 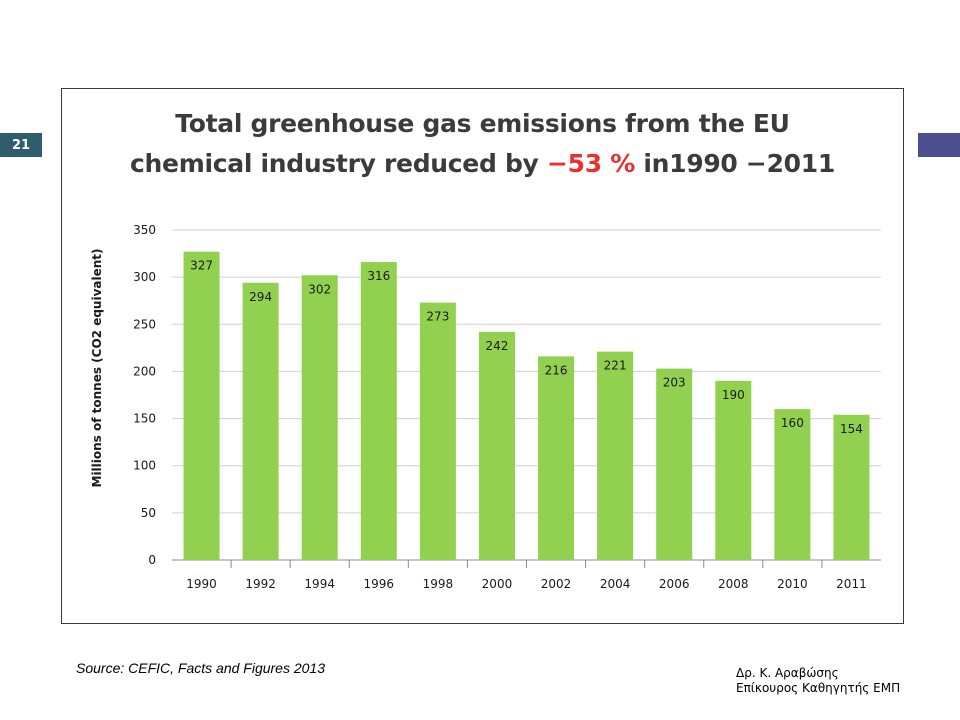 I want to click on x-tick-label: 2011, so click(x=851, y=584).